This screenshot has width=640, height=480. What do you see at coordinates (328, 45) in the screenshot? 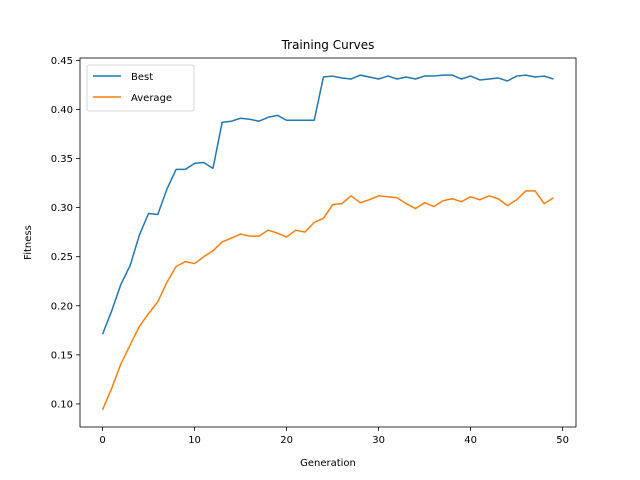
I see `chart-title: Training Curves` at bounding box center [328, 45].